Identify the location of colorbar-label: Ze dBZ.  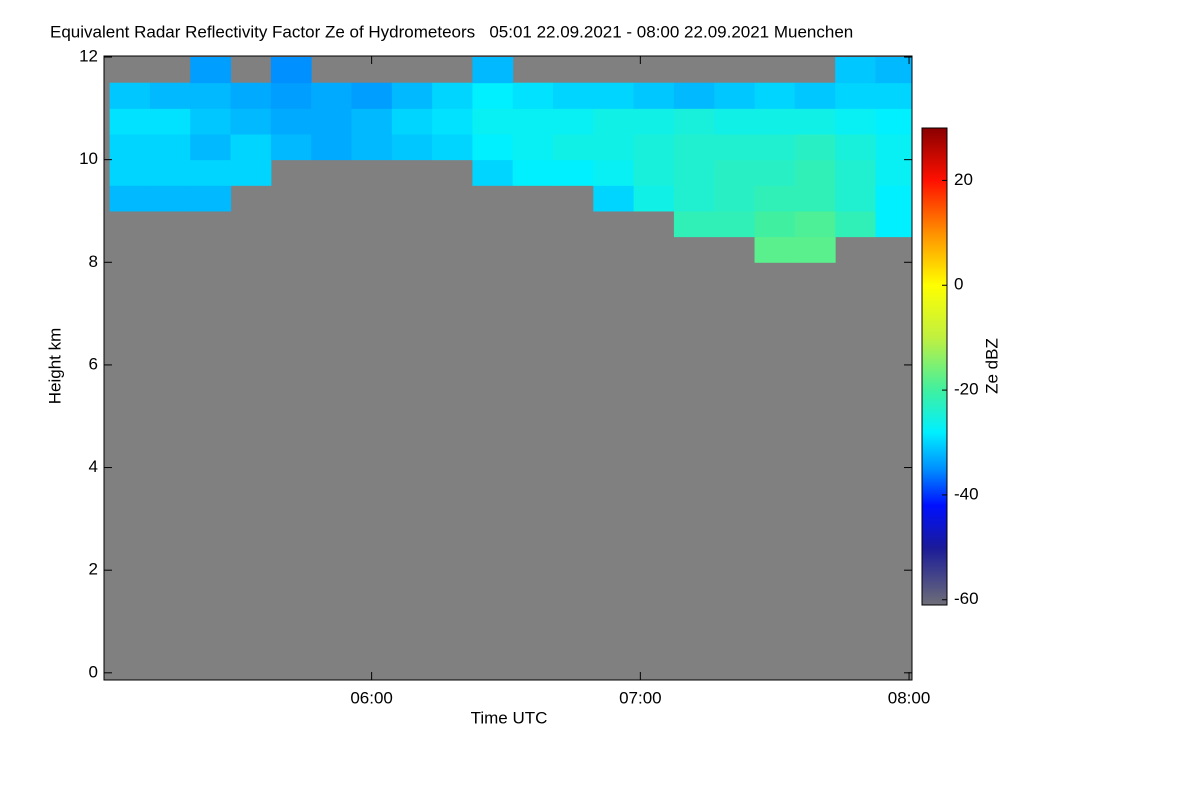
(991, 366).